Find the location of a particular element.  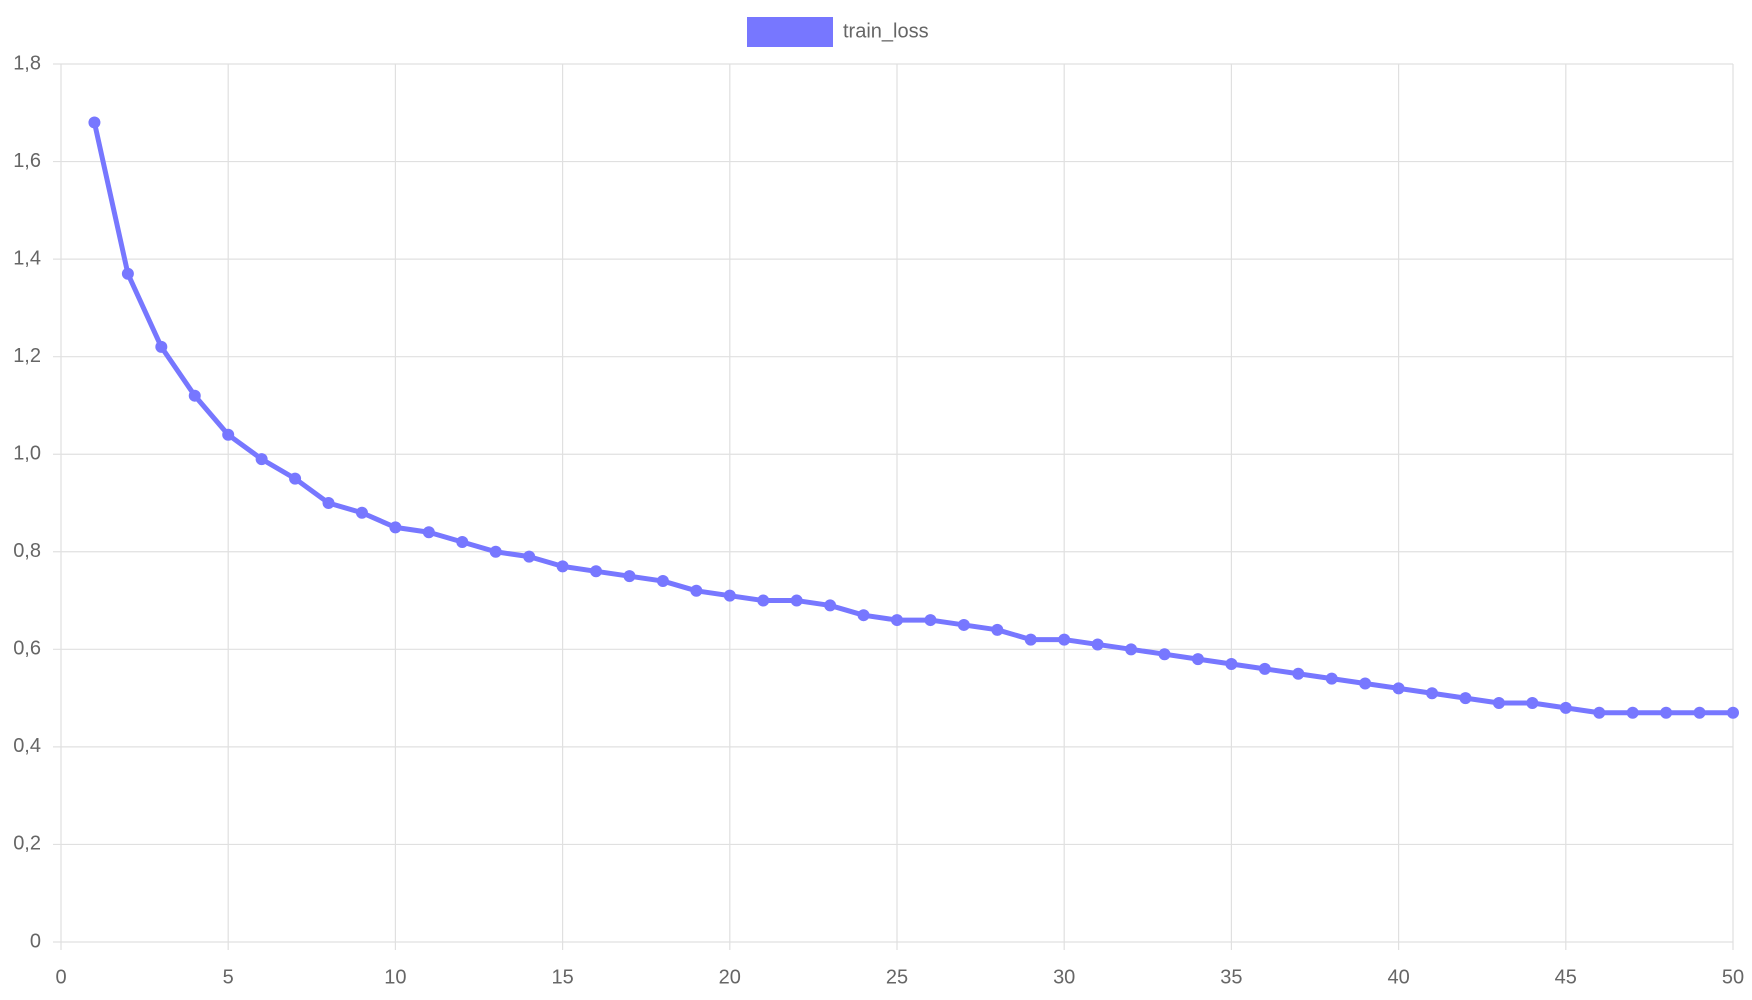

legend-swatch is located at coordinates (790, 32).